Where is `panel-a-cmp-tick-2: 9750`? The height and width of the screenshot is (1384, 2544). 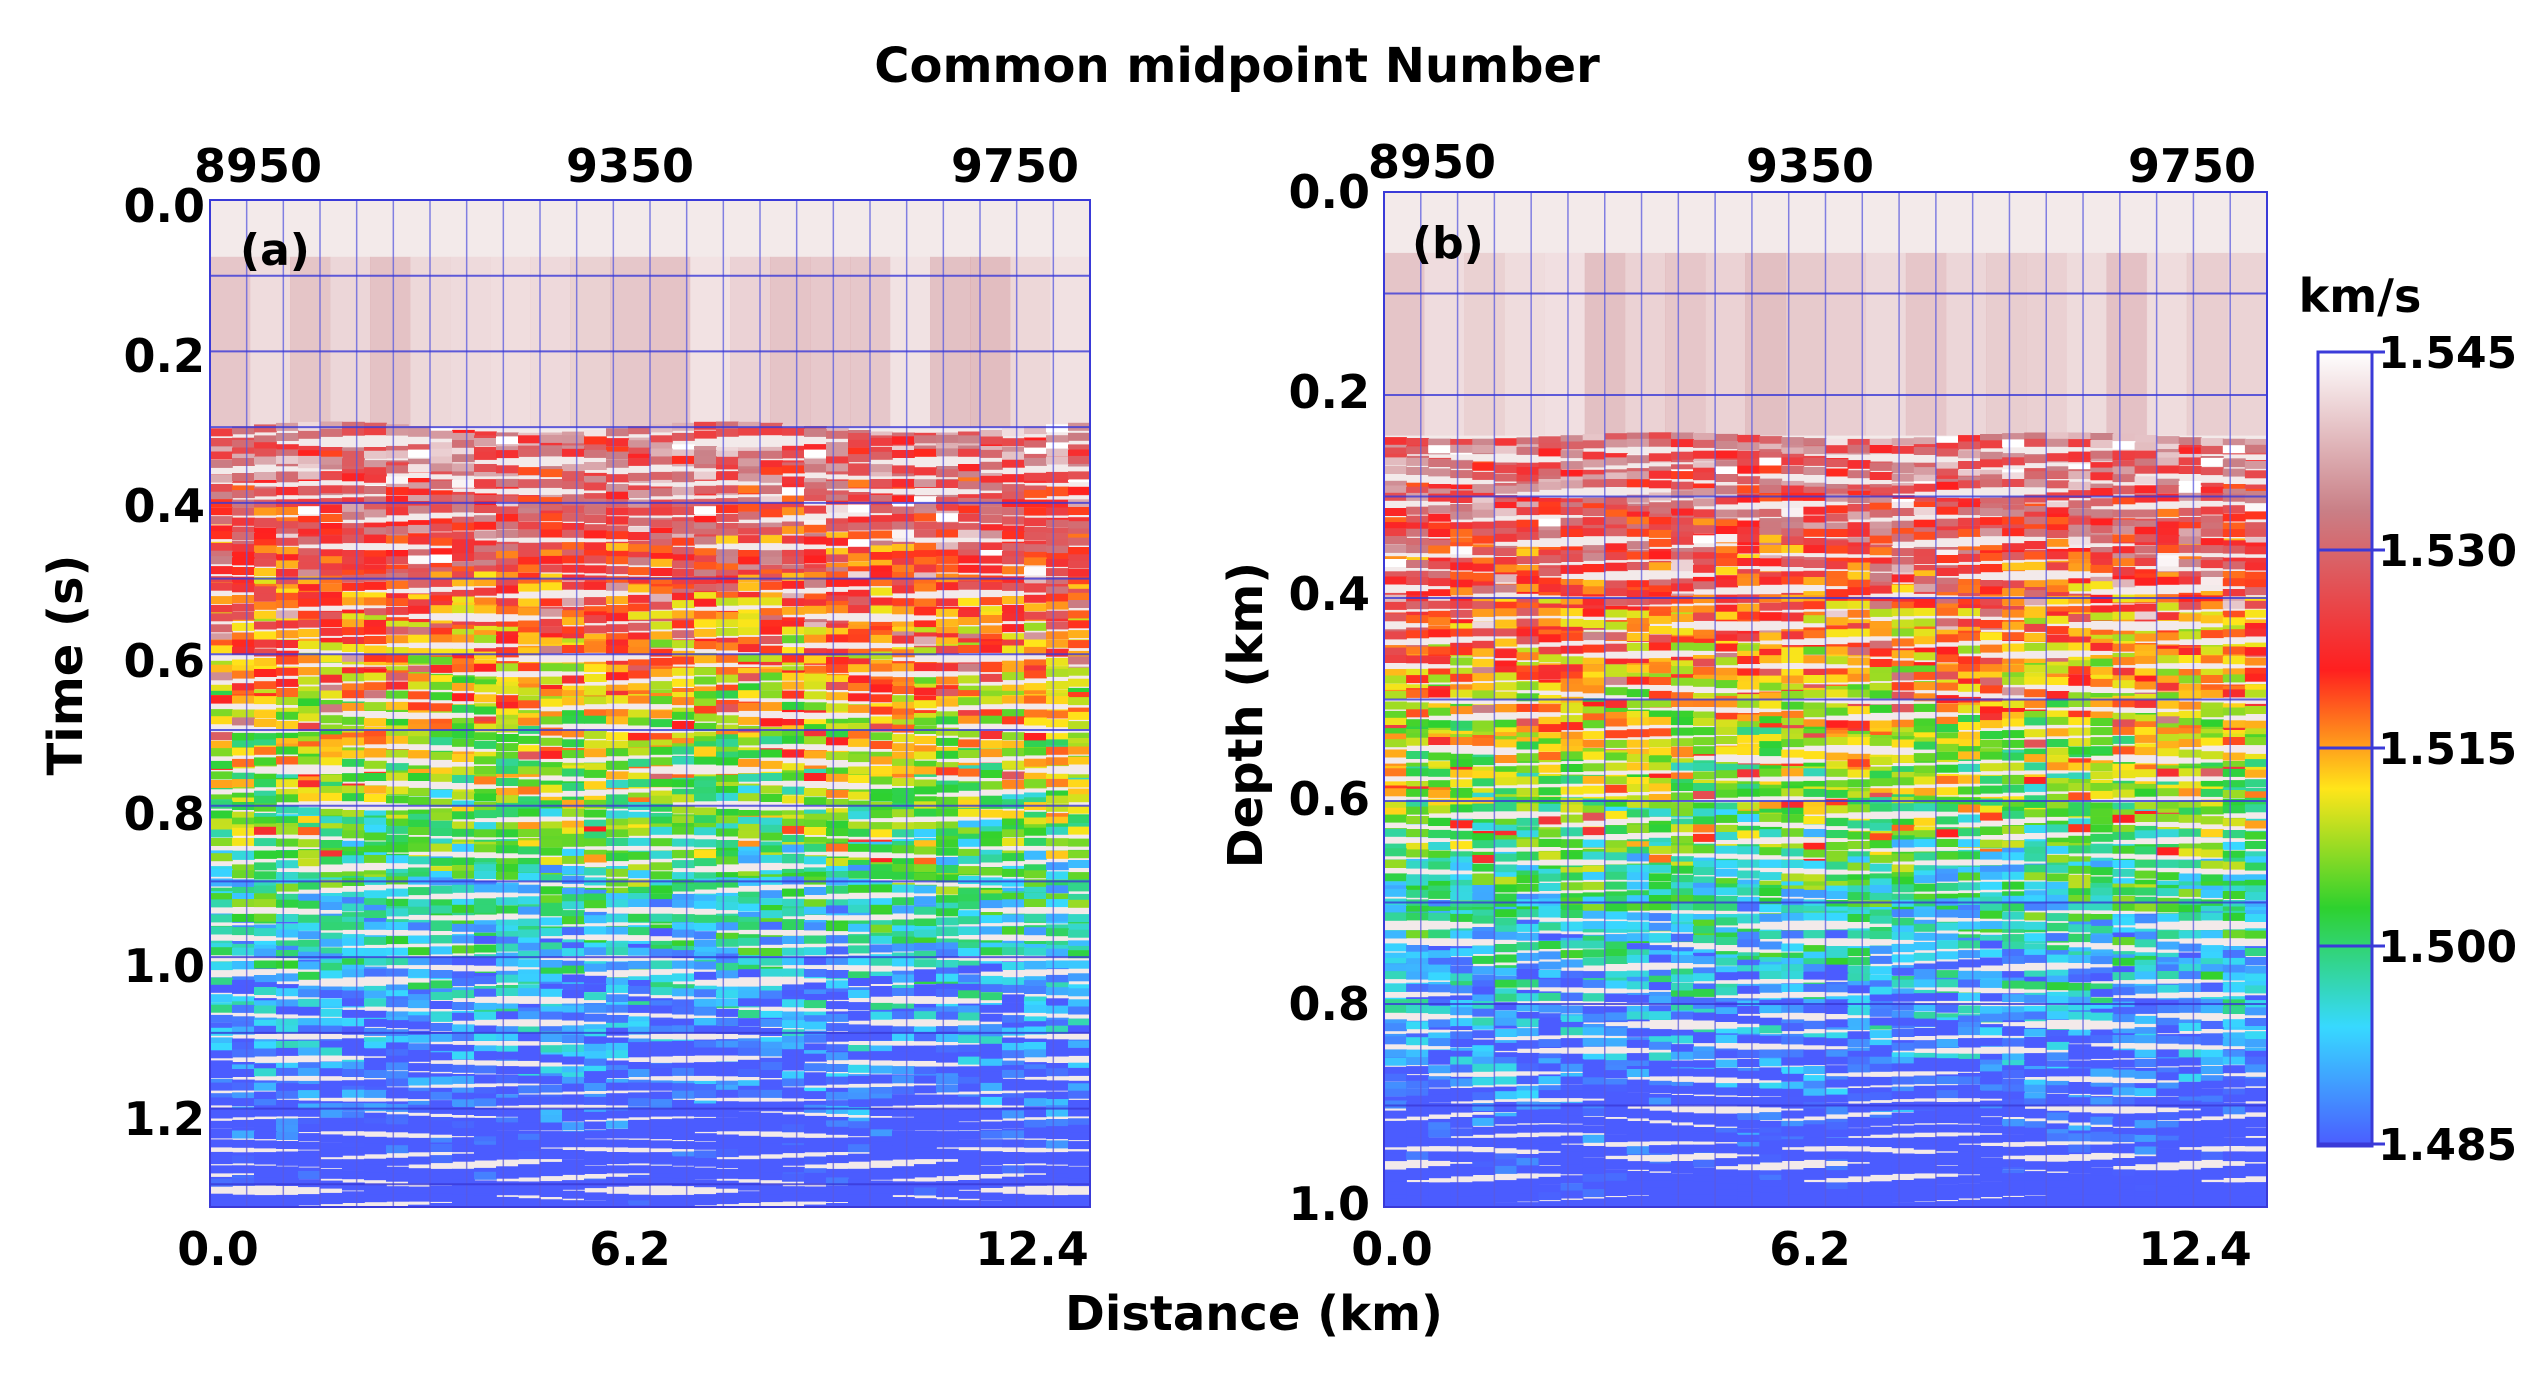 panel-a-cmp-tick-2: 9750 is located at coordinates (1015, 166).